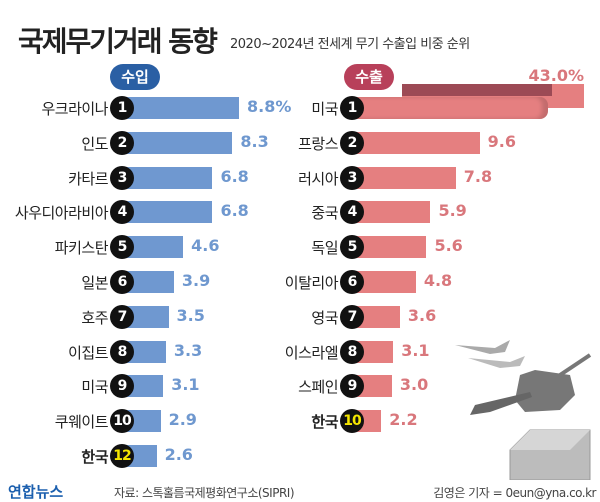 This screenshot has height=502, width=600. I want to click on import-rank-badge: 9, so click(122, 386).